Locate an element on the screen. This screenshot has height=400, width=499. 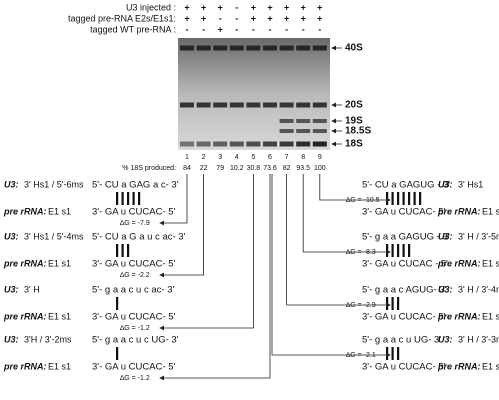
band-label: 19S is located at coordinates (354, 121).